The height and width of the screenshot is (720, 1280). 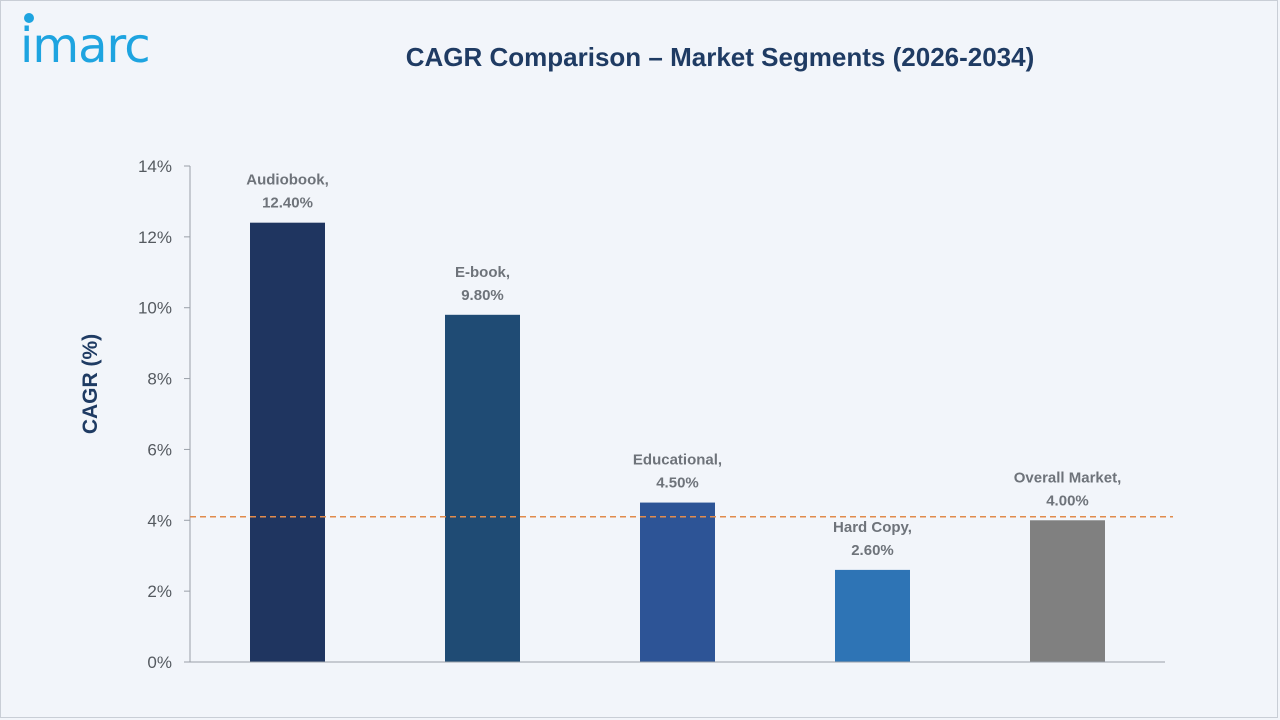 What do you see at coordinates (677, 483) in the screenshot?
I see `data-label-value: 4.50%` at bounding box center [677, 483].